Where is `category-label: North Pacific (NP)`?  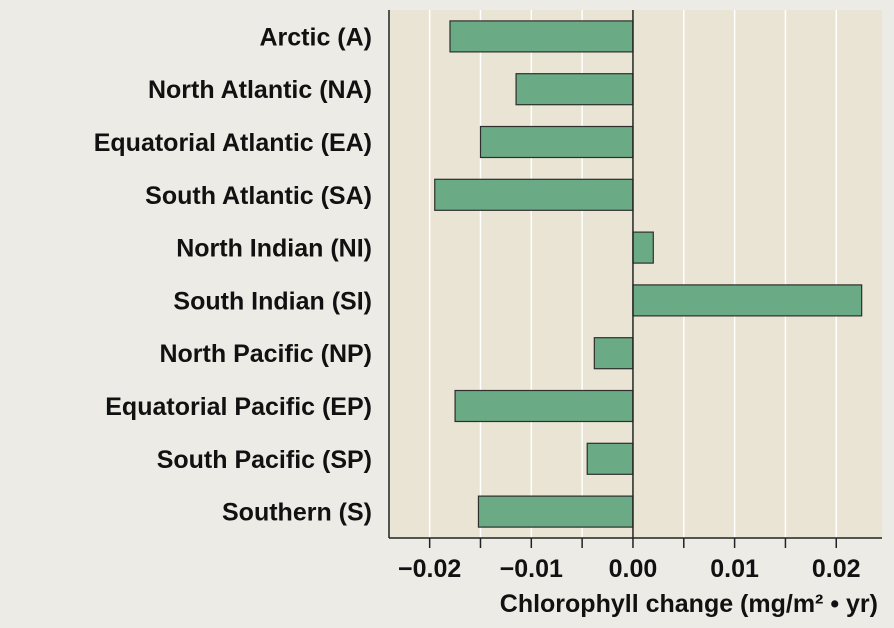 category-label: North Pacific (NP) is located at coordinates (265, 354).